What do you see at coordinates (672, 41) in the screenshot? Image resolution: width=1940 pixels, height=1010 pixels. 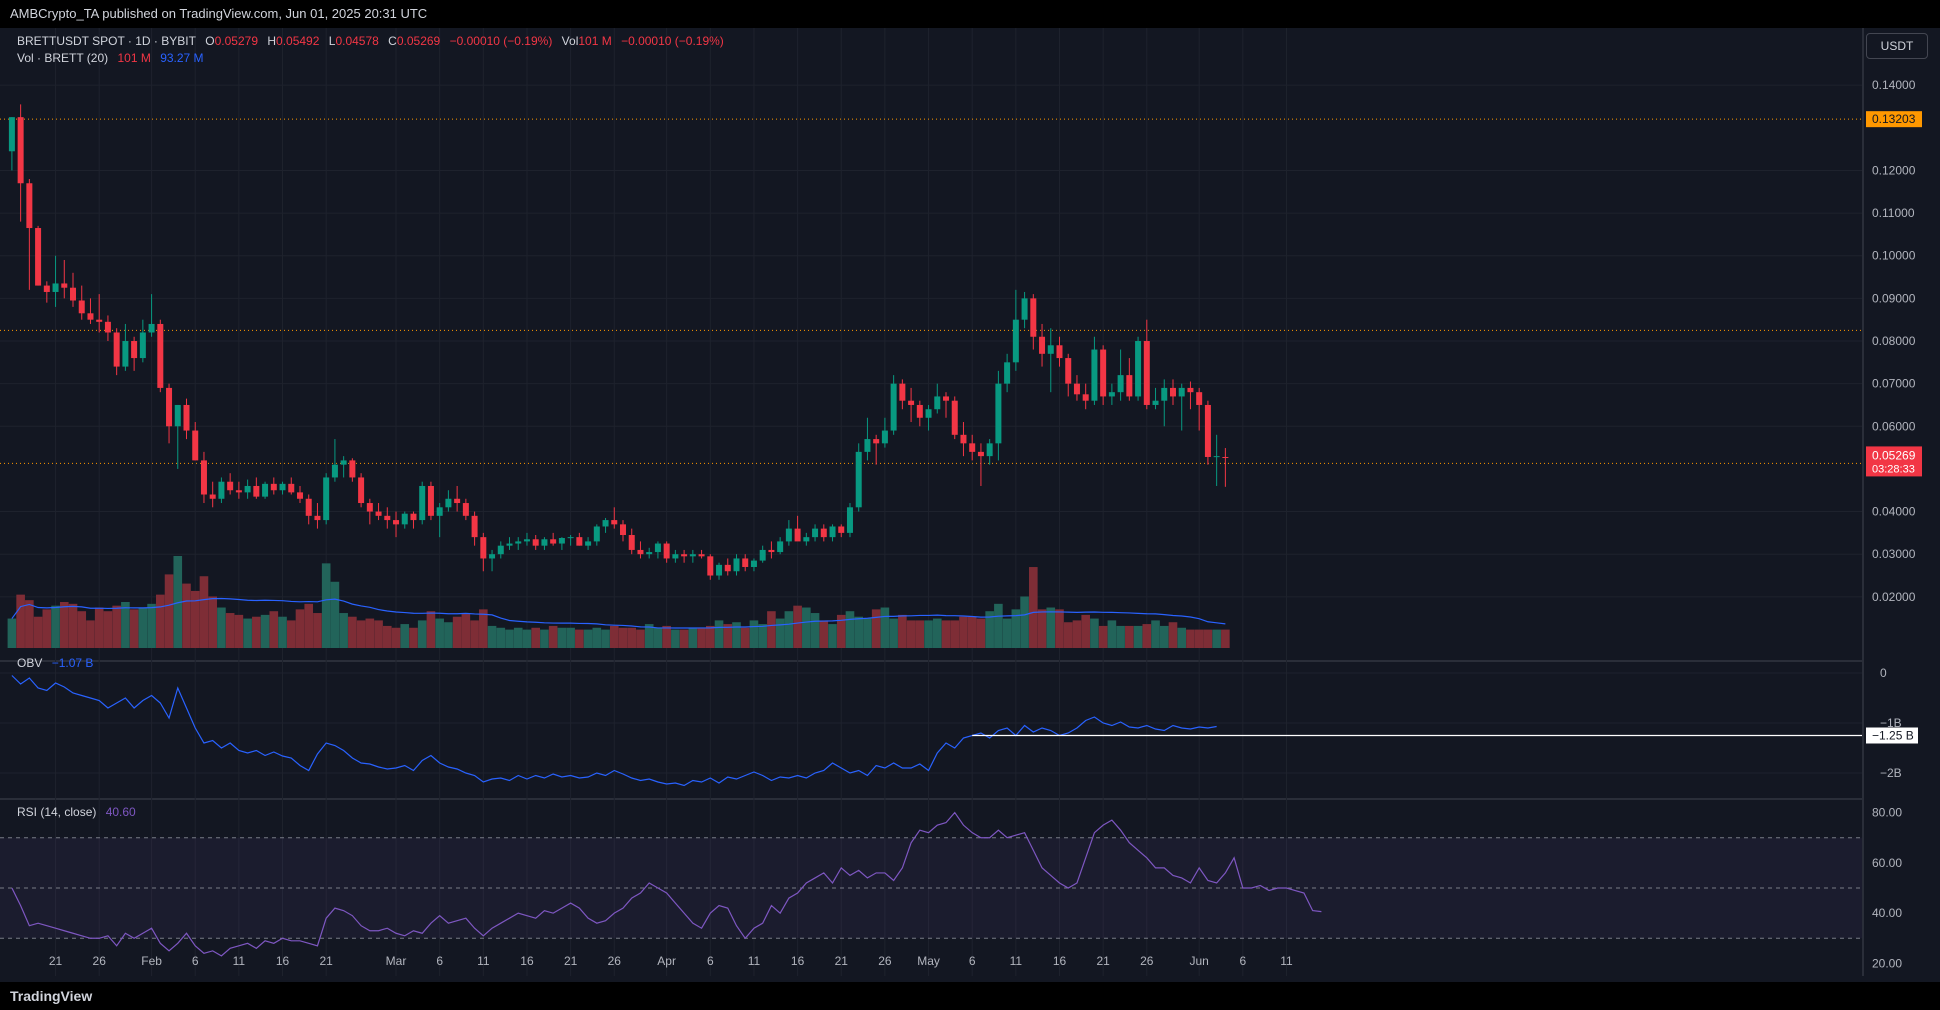 I see `legend-vol-change: −0.00010 (−0.19%)` at bounding box center [672, 41].